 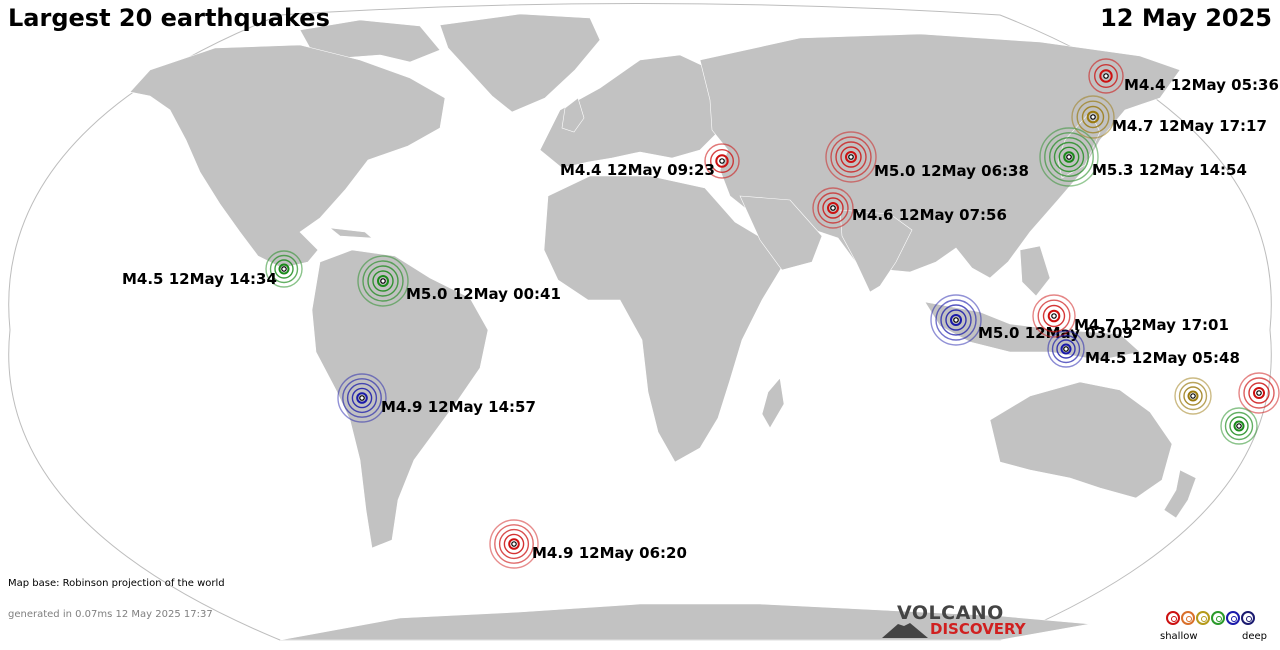 I want to click on quake-label: M4.5 12May 05:48, so click(x=1162, y=358).